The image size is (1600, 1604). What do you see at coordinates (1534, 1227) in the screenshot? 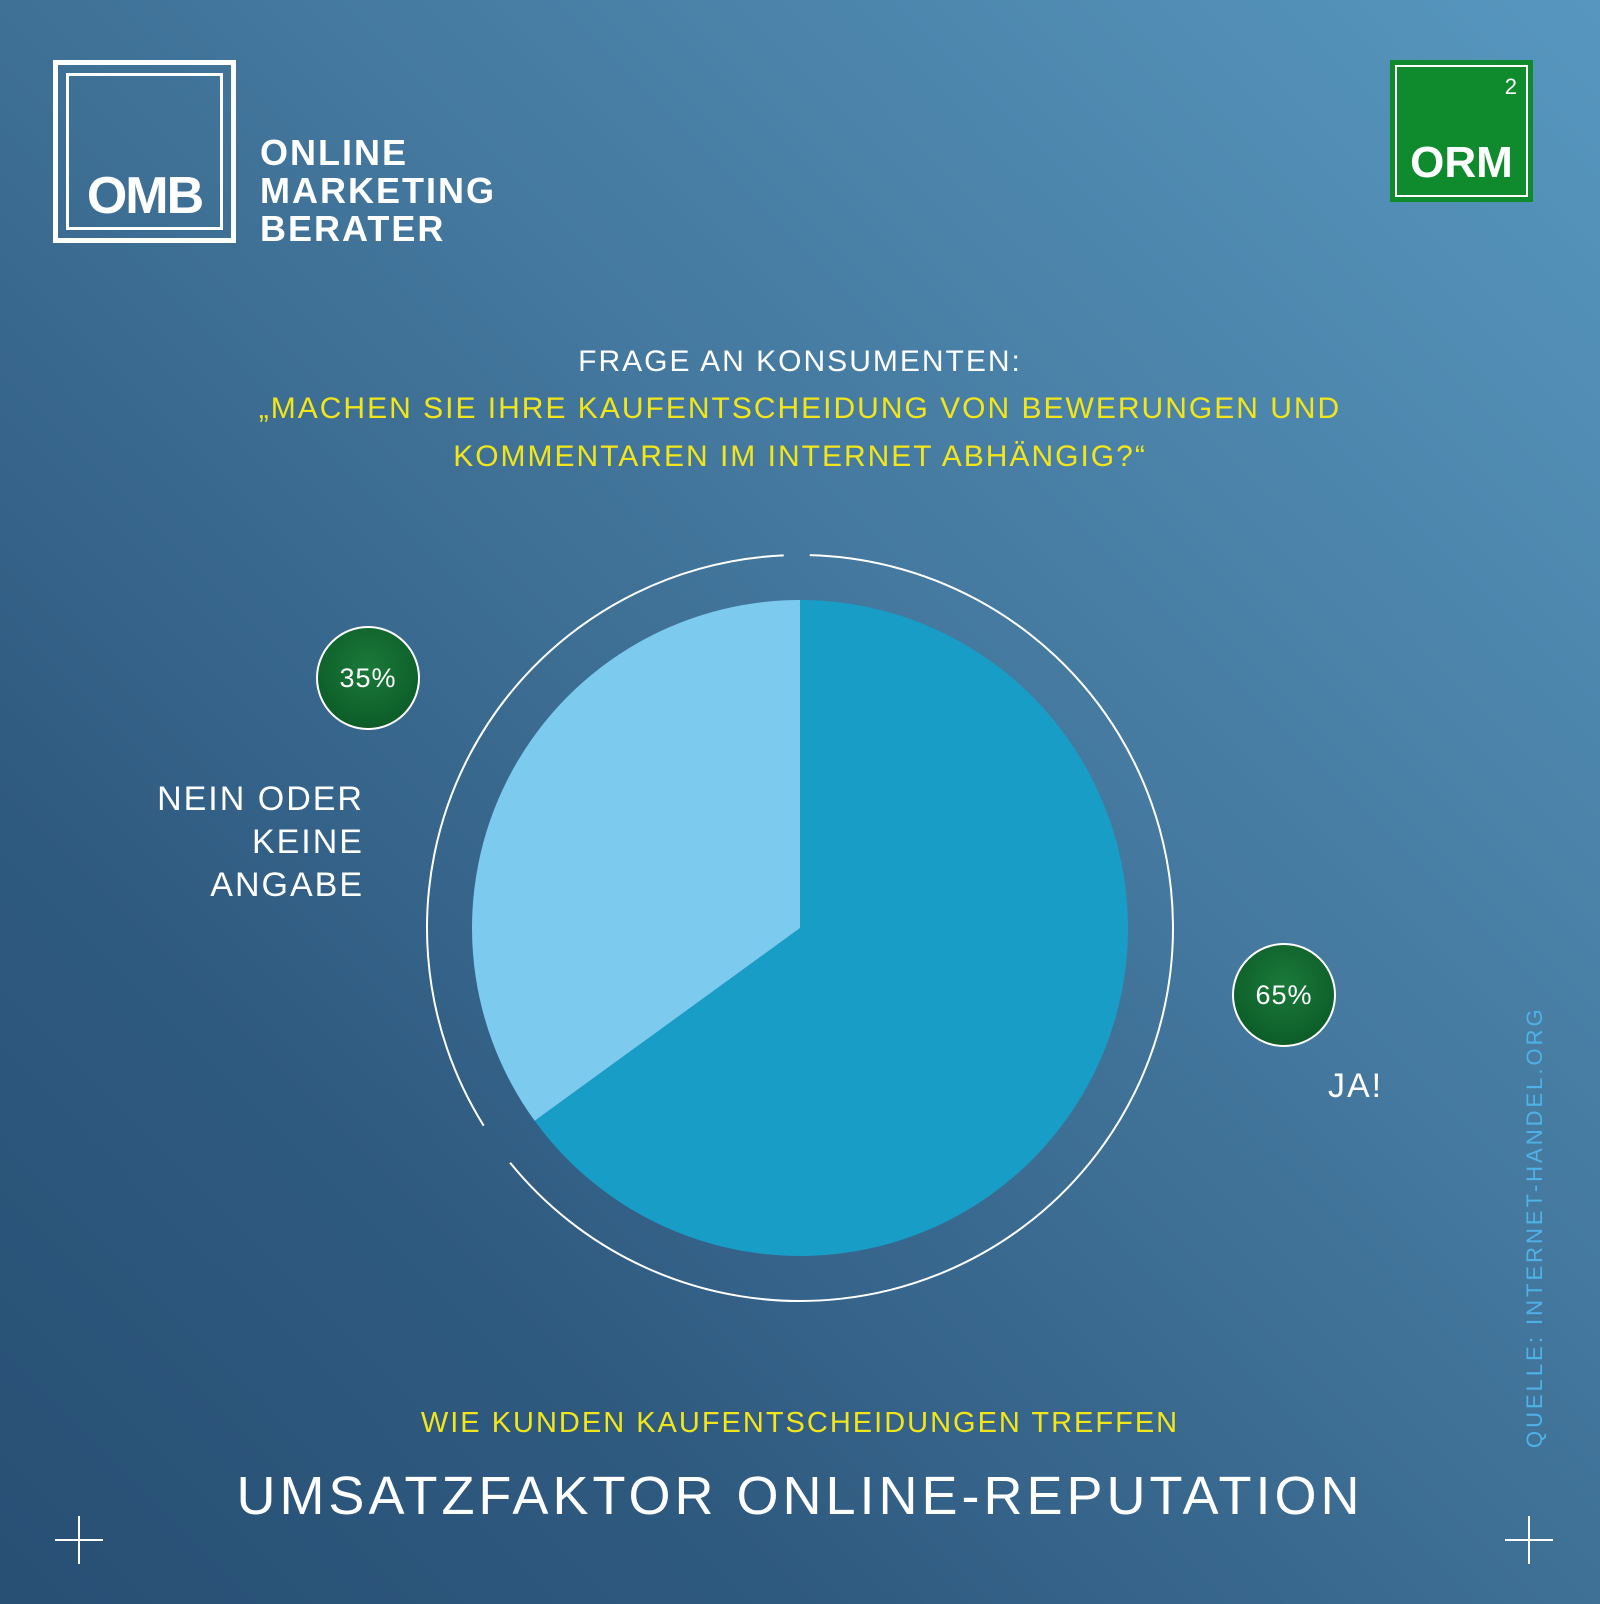
I see `source-note: QUELLE: INTERNET-HANDEL.ORG` at bounding box center [1534, 1227].